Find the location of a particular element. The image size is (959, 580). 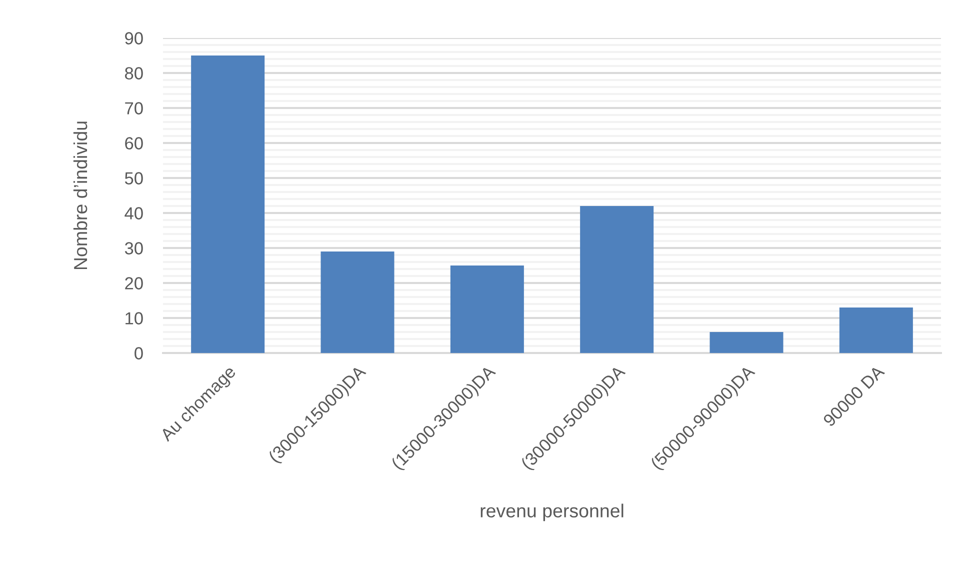

y-tick-label: 0 is located at coordinates (138, 353).